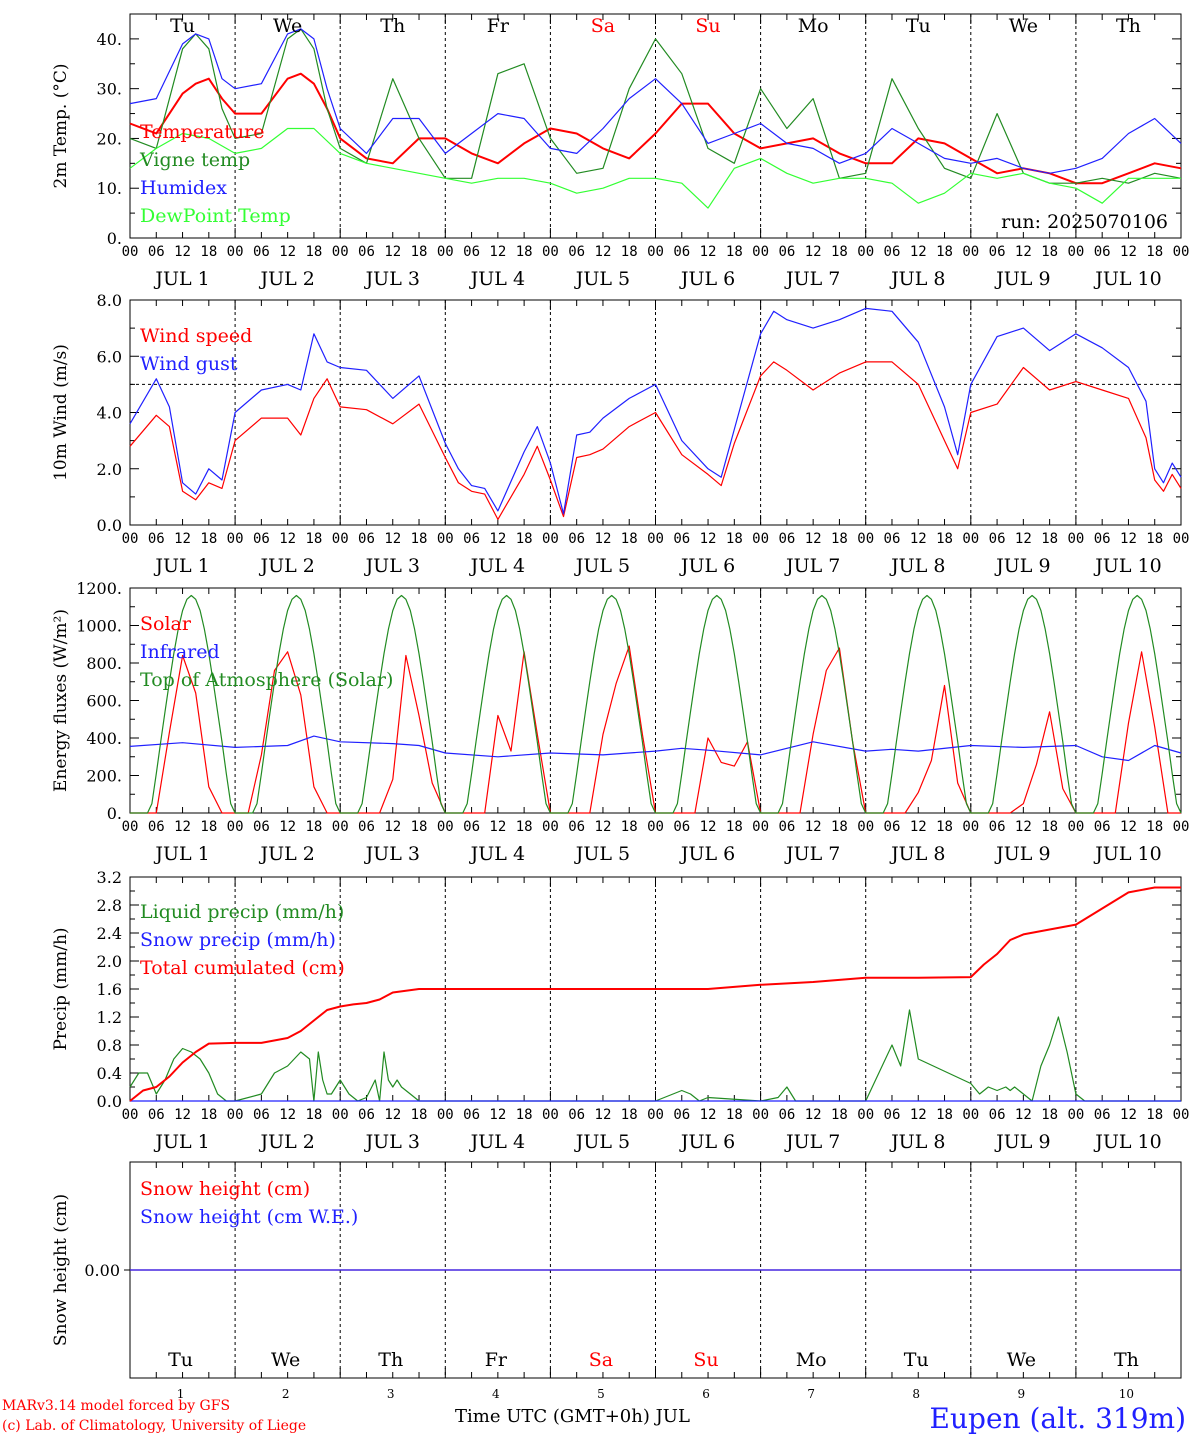 The height and width of the screenshot is (1440, 1194). Describe the element at coordinates (109, 1045) in the screenshot. I see `panel4-y-tick-label: 0.8` at that location.